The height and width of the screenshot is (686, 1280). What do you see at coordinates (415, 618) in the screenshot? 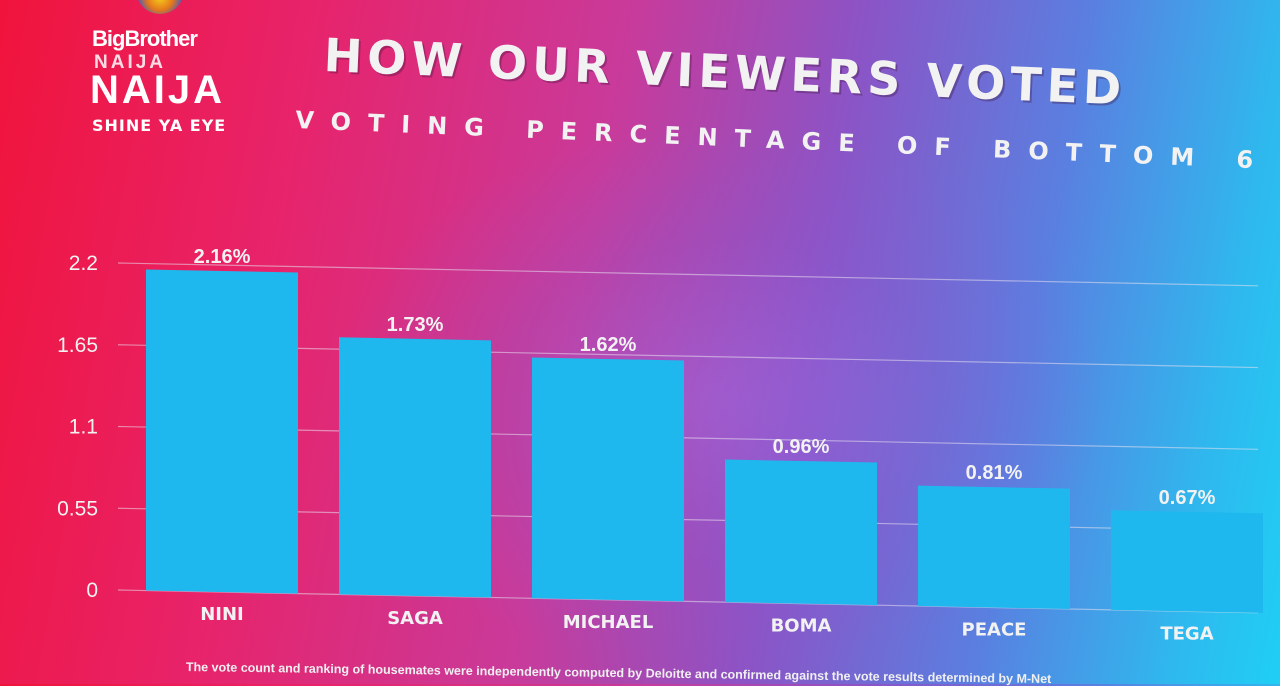
I see `x-tick-label: SAGA` at bounding box center [415, 618].